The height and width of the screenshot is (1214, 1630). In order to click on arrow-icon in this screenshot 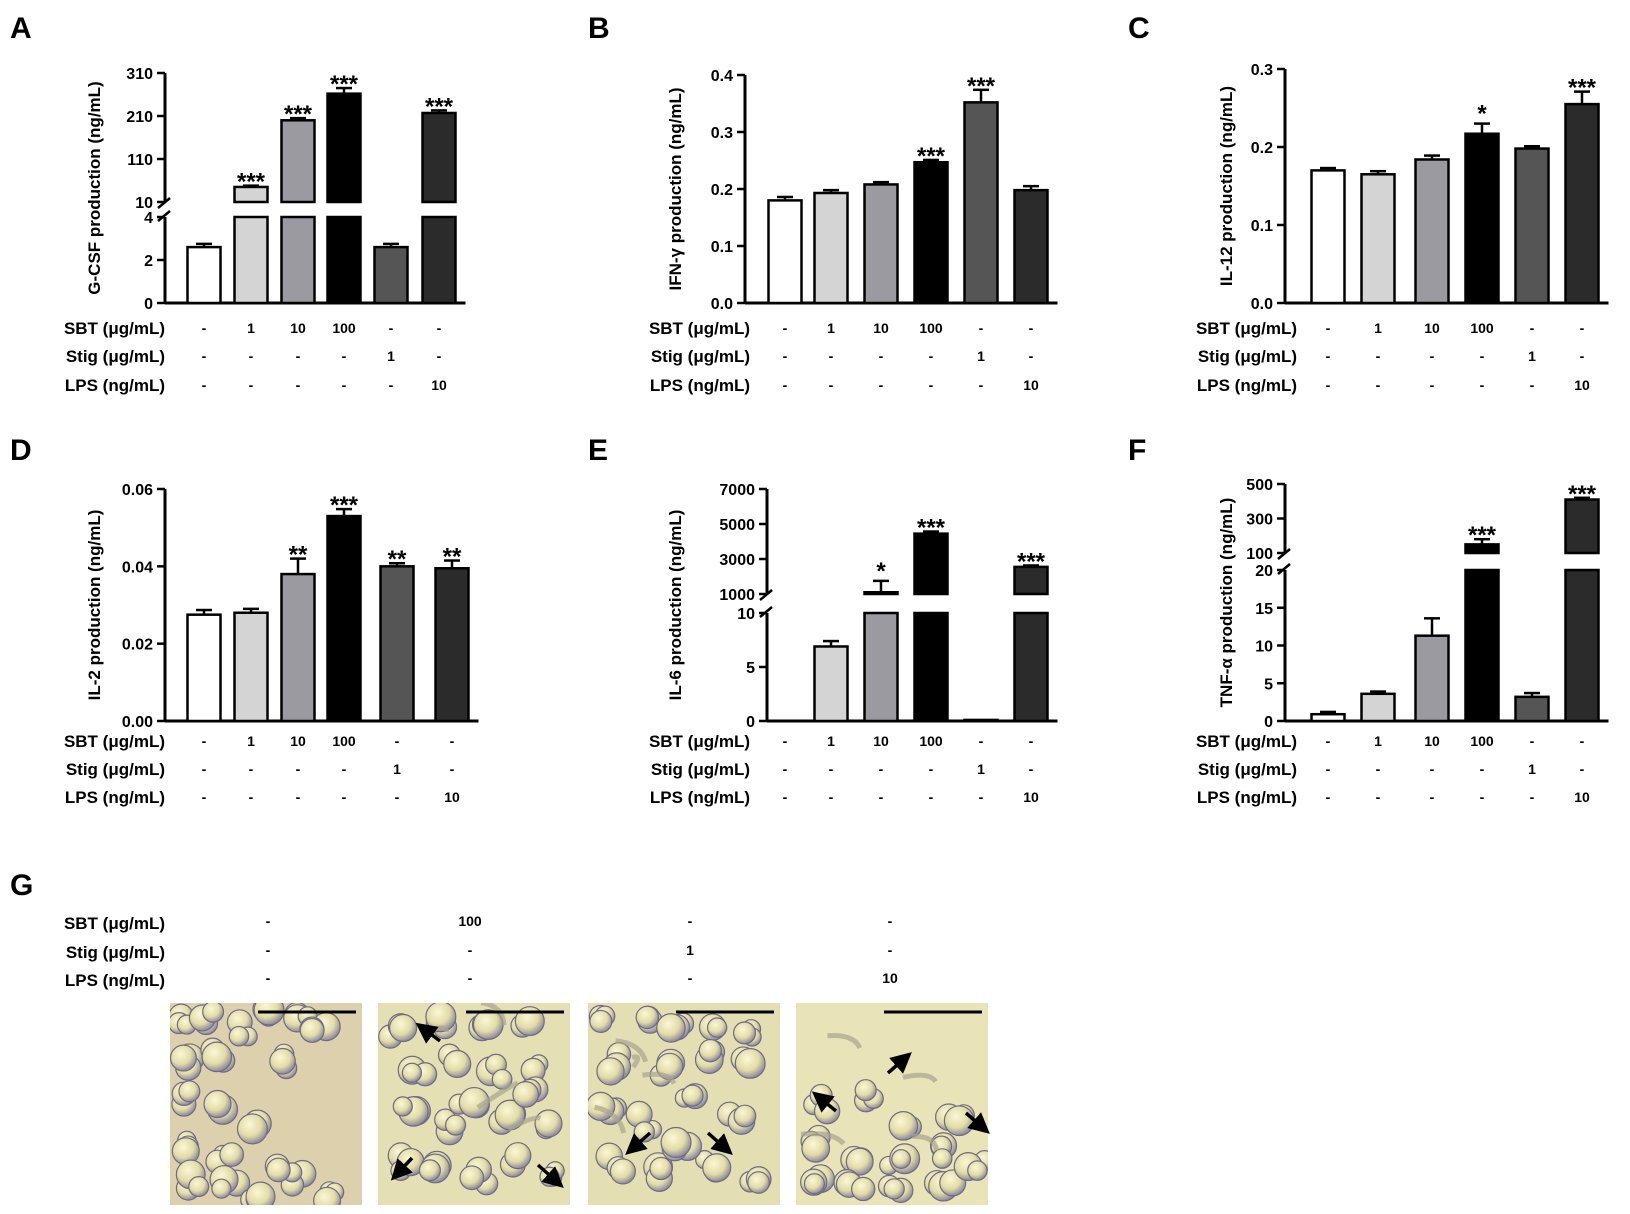, I will do `click(550, 1175)`.